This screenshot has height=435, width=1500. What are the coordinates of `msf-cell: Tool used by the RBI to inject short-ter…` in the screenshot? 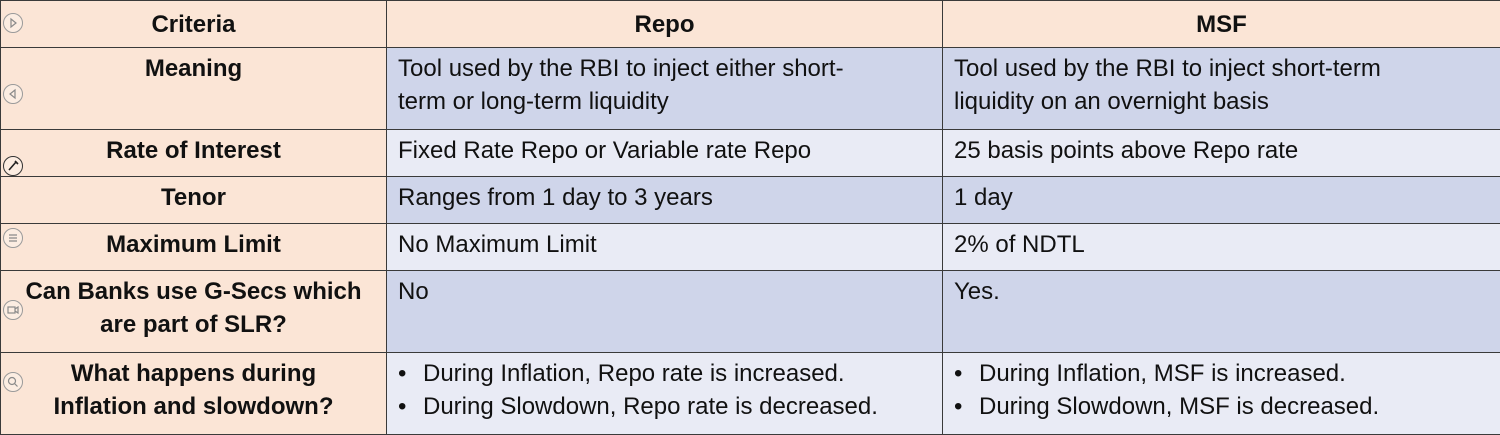 It's located at (1221, 89).